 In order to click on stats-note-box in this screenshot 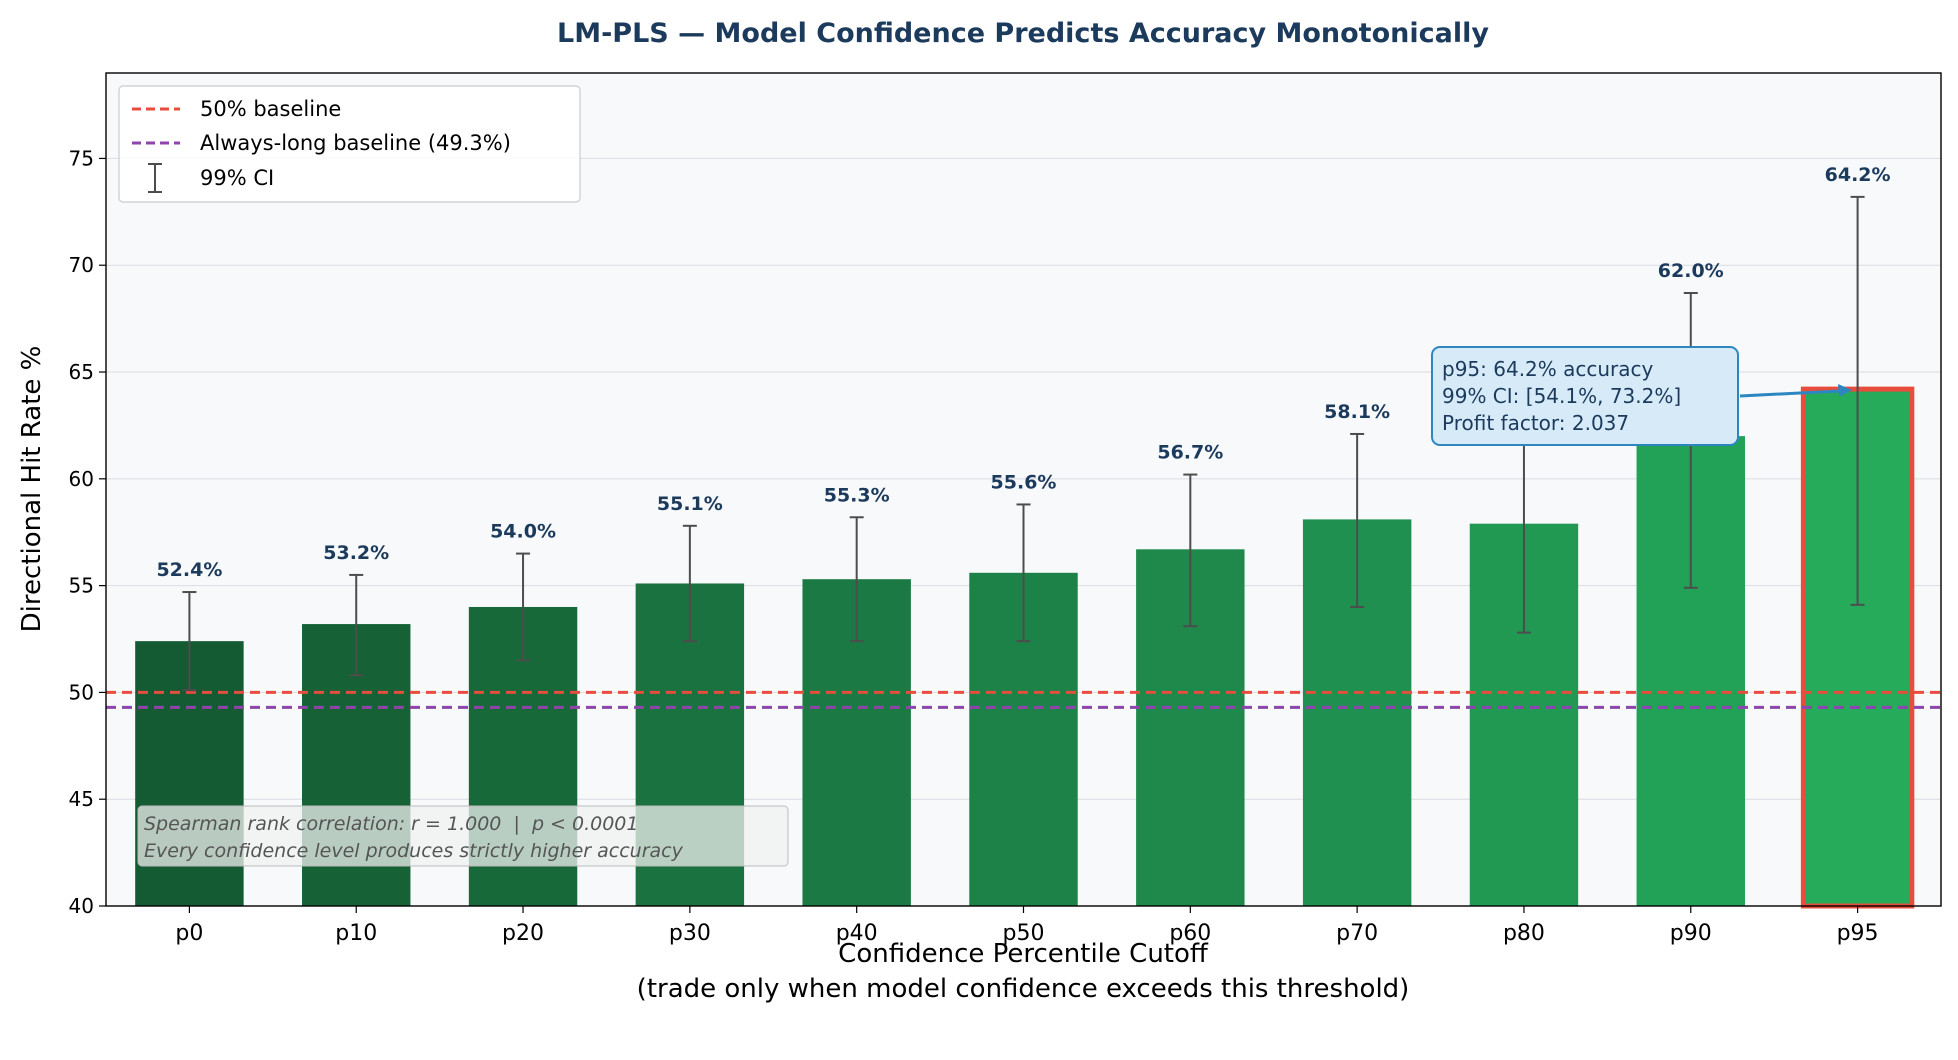, I will do `click(463, 836)`.